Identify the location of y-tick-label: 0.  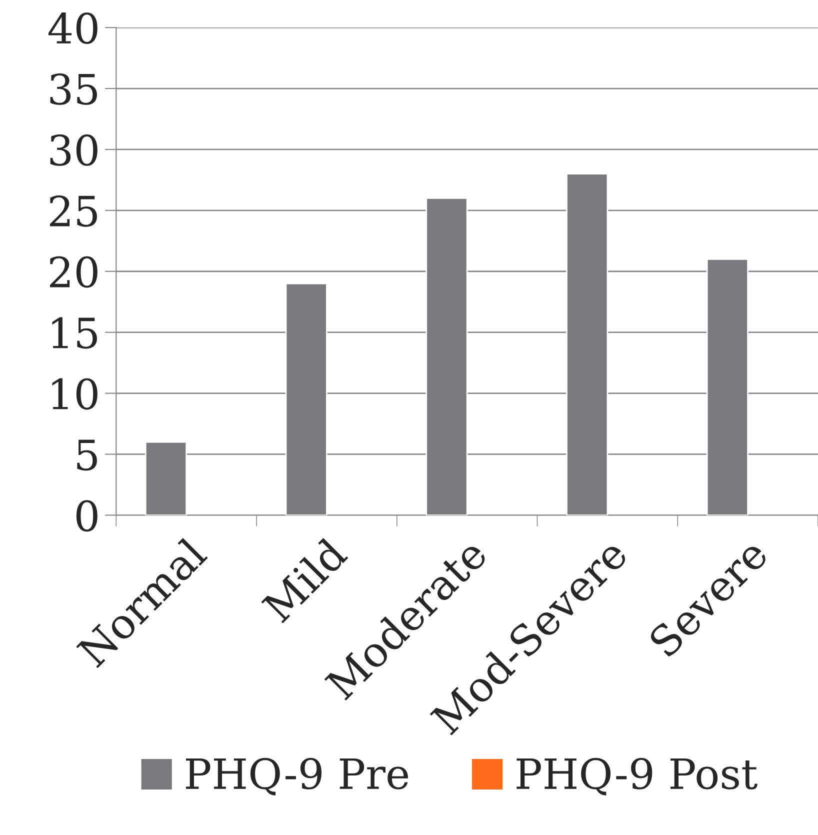
(87, 516).